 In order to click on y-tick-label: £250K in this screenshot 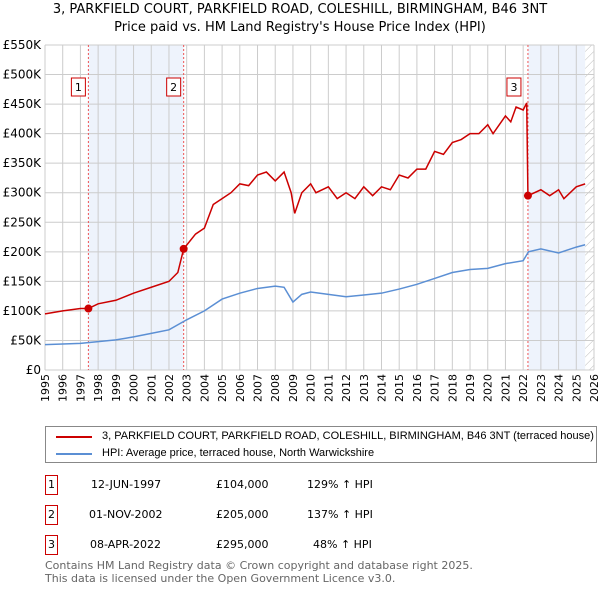, I will do `click(23, 222)`.